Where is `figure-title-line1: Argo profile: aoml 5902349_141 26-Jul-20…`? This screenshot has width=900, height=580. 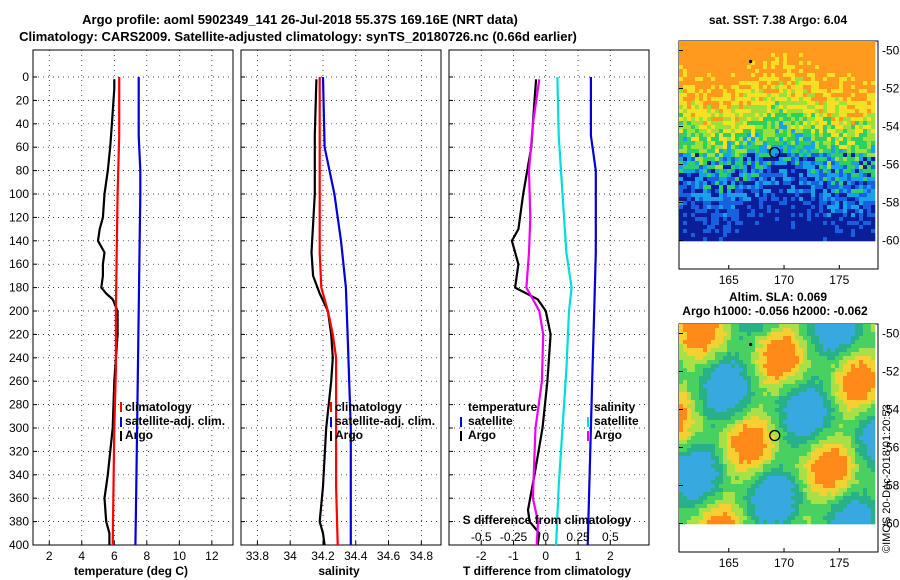 figure-title-line1: Argo profile: aoml 5902349_141 26-Jul-20… is located at coordinates (300, 19).